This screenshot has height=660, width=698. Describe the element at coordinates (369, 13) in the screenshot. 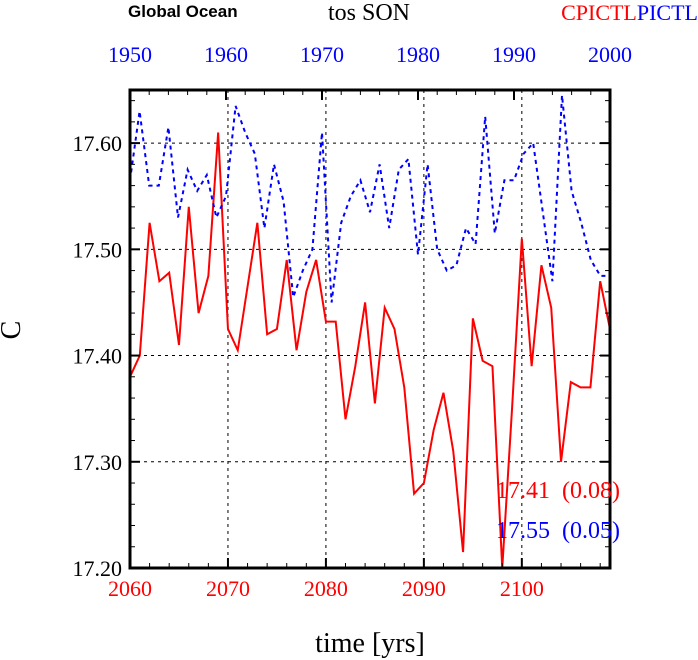

I see `chart-title: tos SON` at that location.